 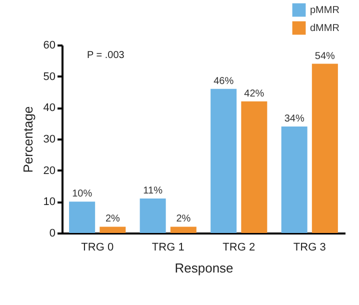 I want to click on data-label: 10%, so click(x=82, y=194).